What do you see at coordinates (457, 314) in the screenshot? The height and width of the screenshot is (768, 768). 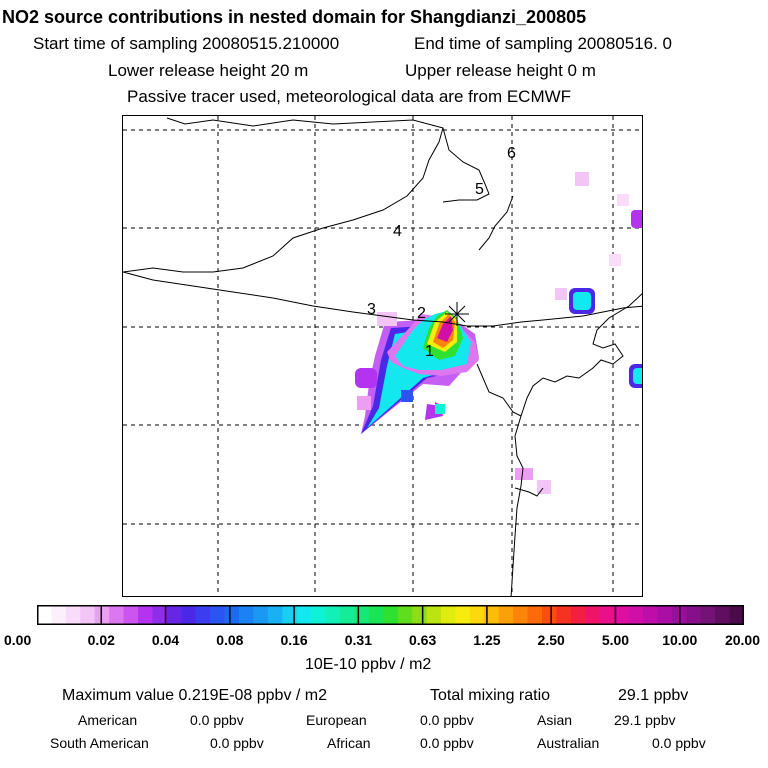 I see `release-site-marker` at bounding box center [457, 314].